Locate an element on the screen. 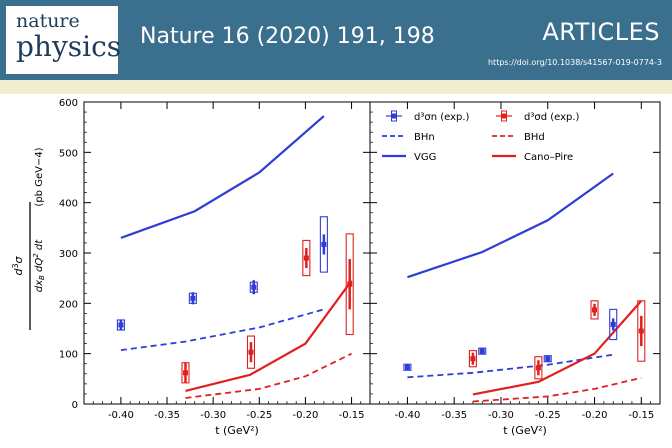  legend: d³σn (exp.) d³σd (exp.) BHn BHd VGG Cano–Pire is located at coordinates (481, 136).